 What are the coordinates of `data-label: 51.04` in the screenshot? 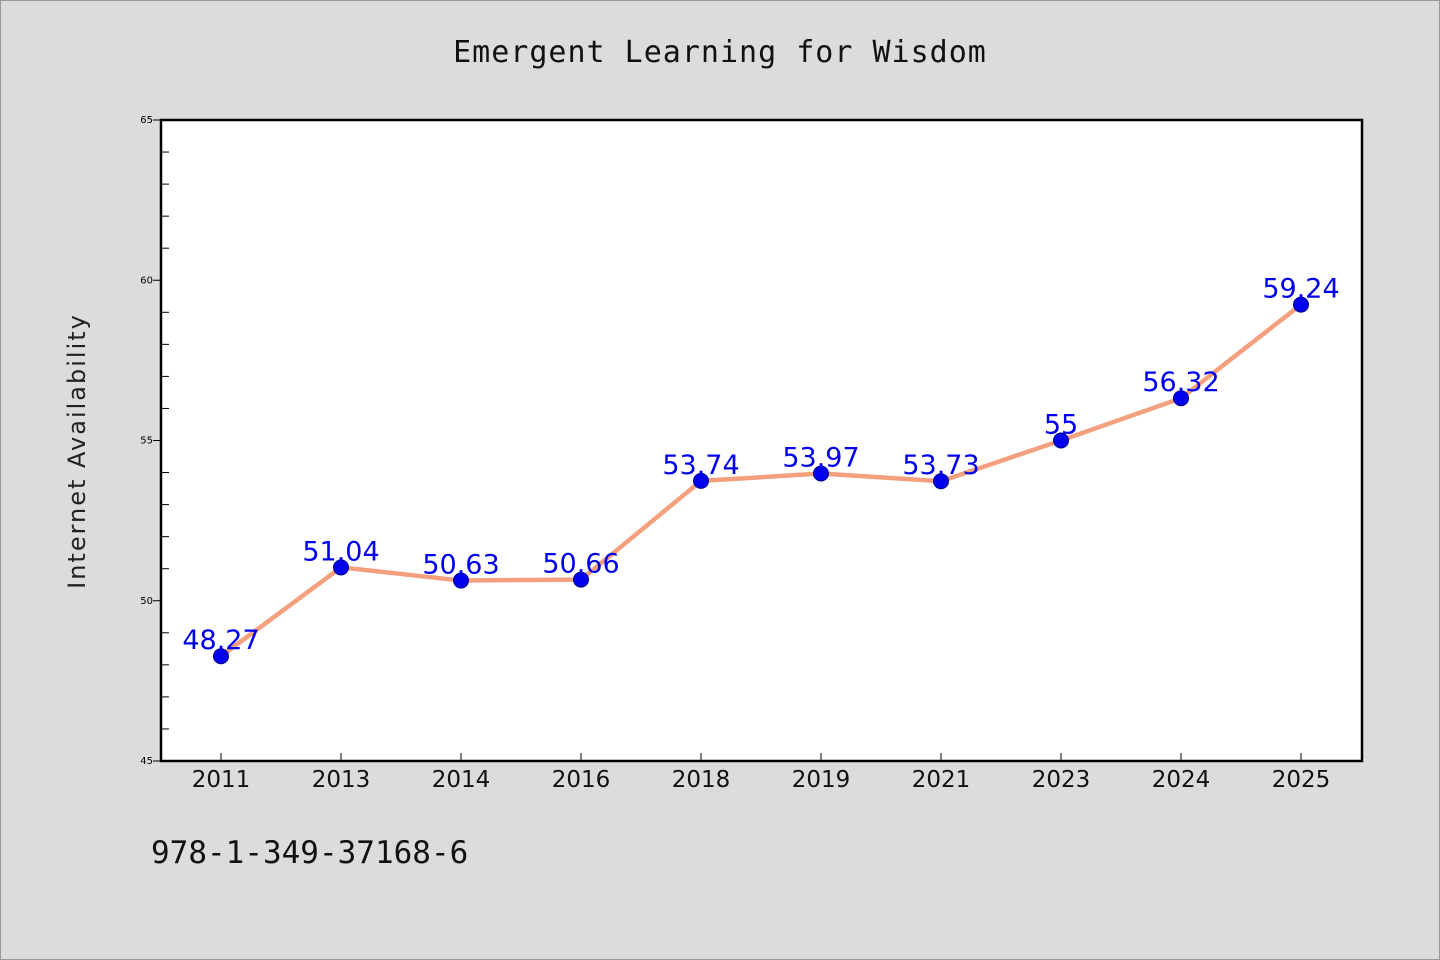 It's located at (340, 551).